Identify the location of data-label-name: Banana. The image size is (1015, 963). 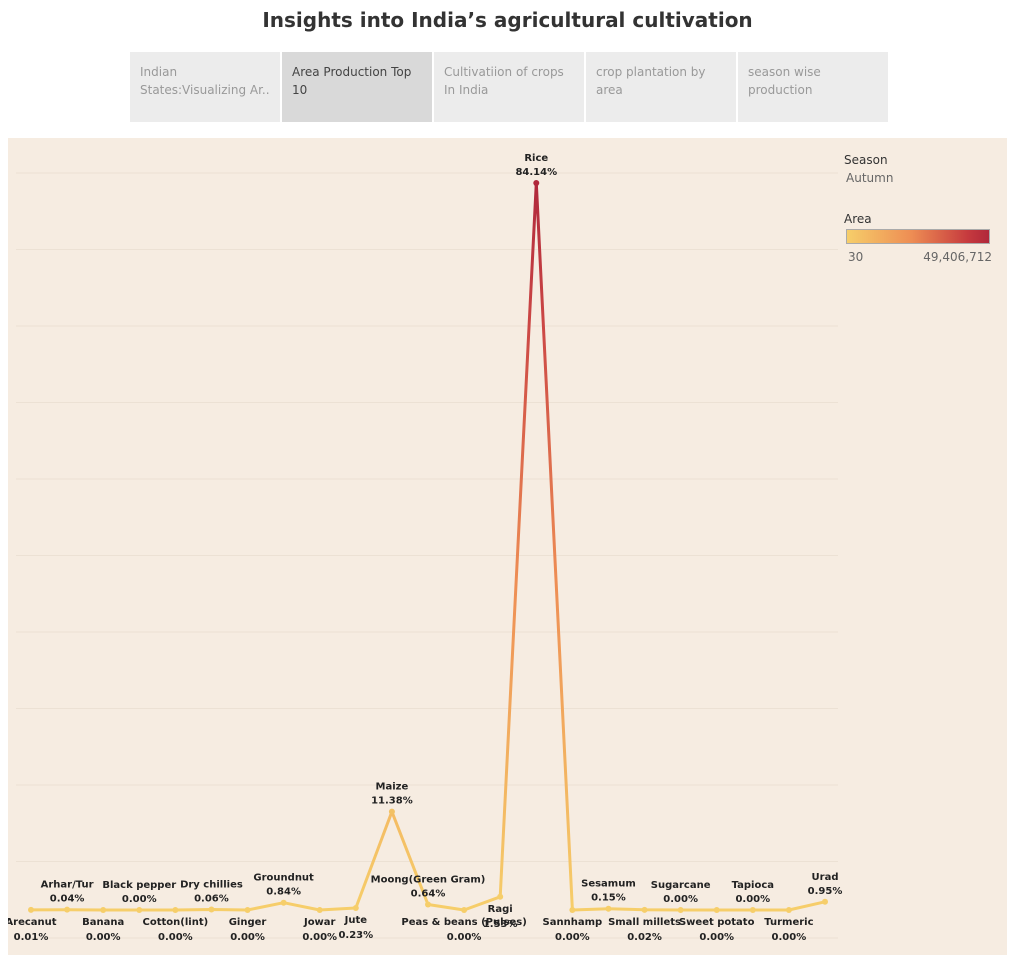
(103, 922).